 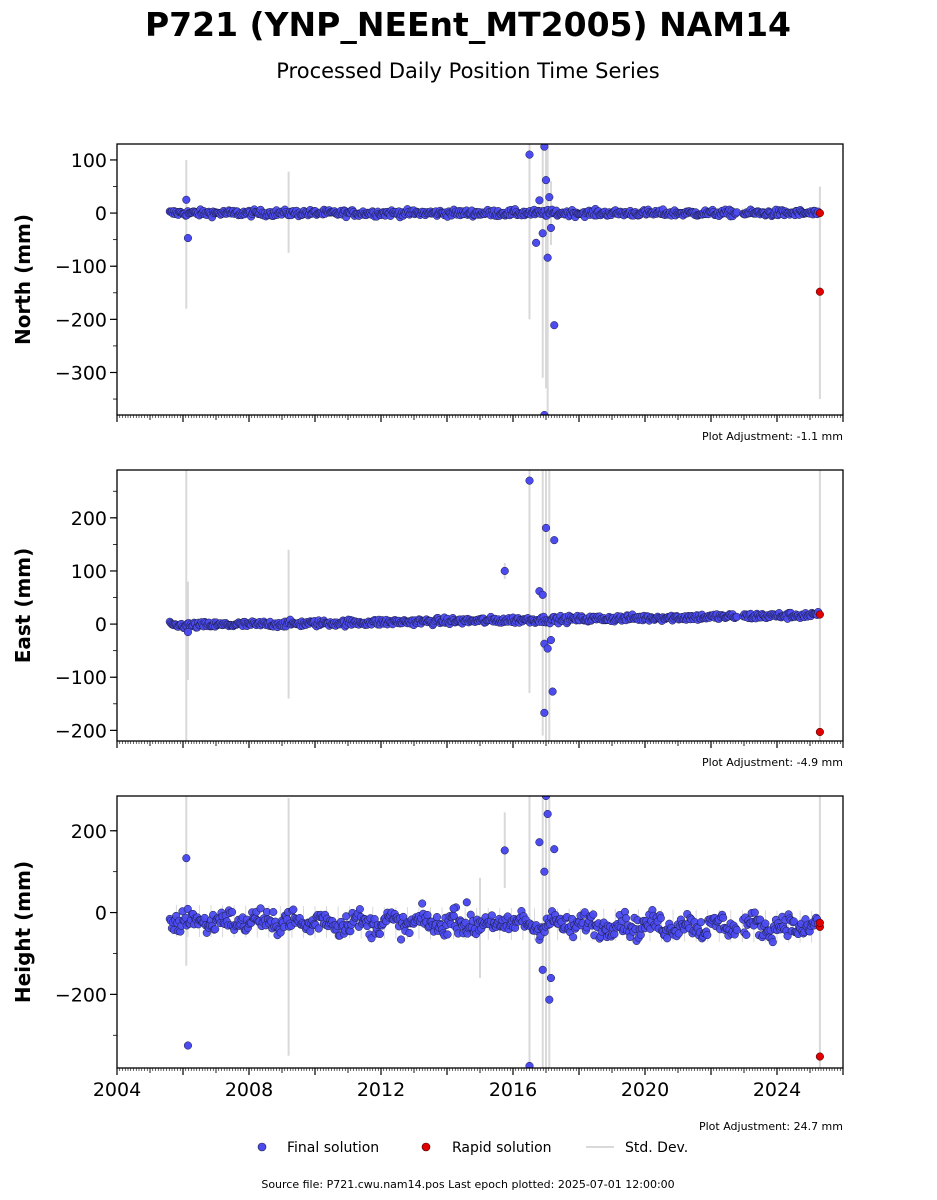 What do you see at coordinates (772, 436) in the screenshot?
I see `plot-adjustment-label: Plot Adjustment: -1.1 mm` at bounding box center [772, 436].